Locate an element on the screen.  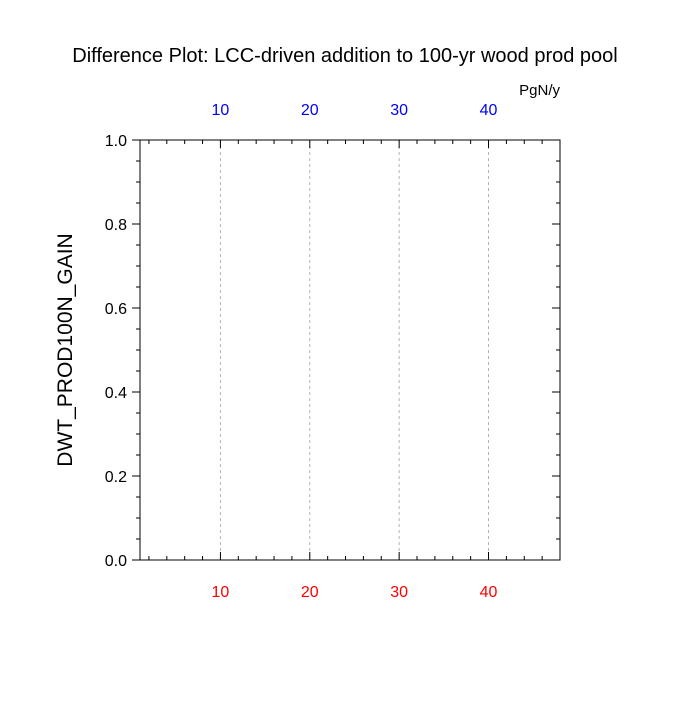
y-tick-label: 0.2 is located at coordinates (116, 477).